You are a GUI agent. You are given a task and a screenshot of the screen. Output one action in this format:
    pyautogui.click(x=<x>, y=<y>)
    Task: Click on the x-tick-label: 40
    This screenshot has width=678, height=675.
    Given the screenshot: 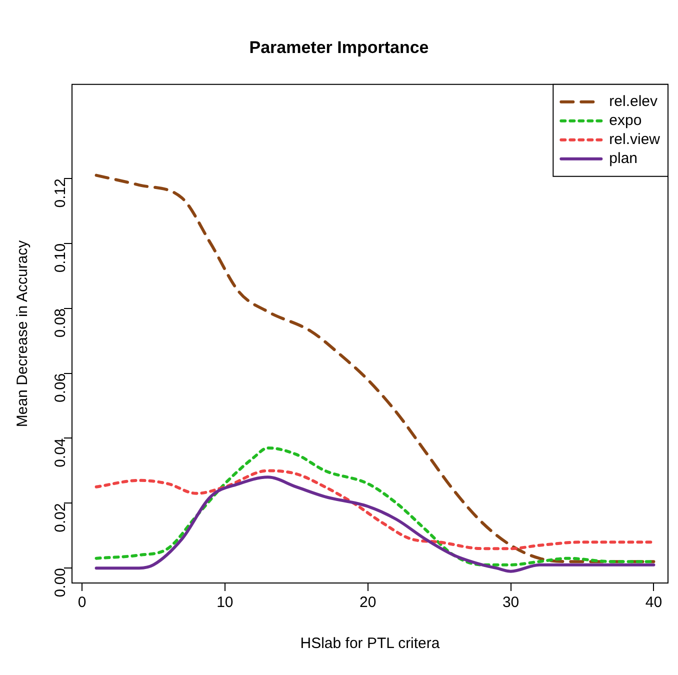 What is the action you would take?
    pyautogui.click(x=653, y=603)
    